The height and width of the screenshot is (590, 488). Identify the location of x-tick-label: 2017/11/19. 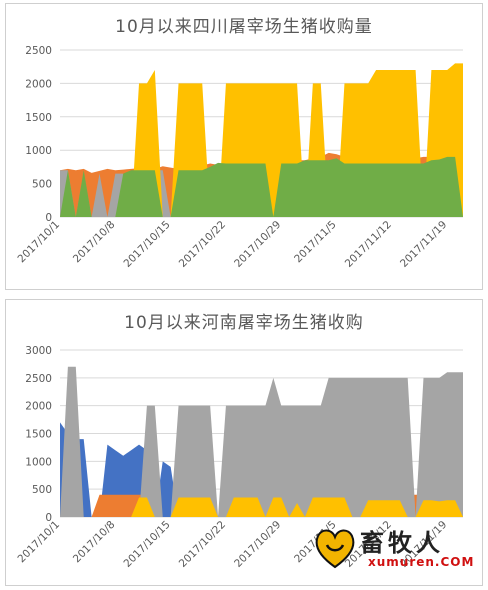
(423, 244).